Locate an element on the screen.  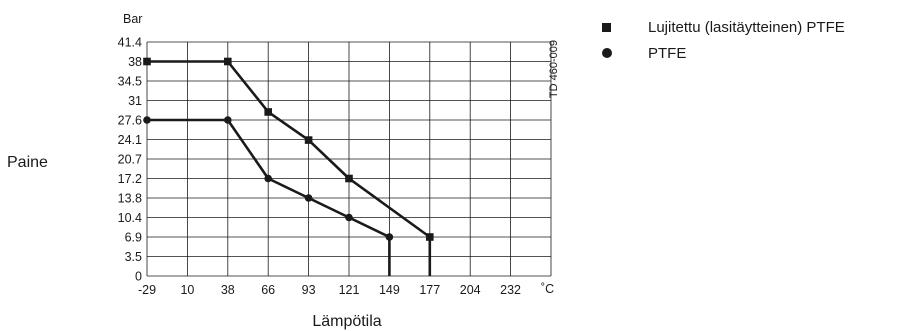
y-axis-unit: Bar is located at coordinates (132, 19).